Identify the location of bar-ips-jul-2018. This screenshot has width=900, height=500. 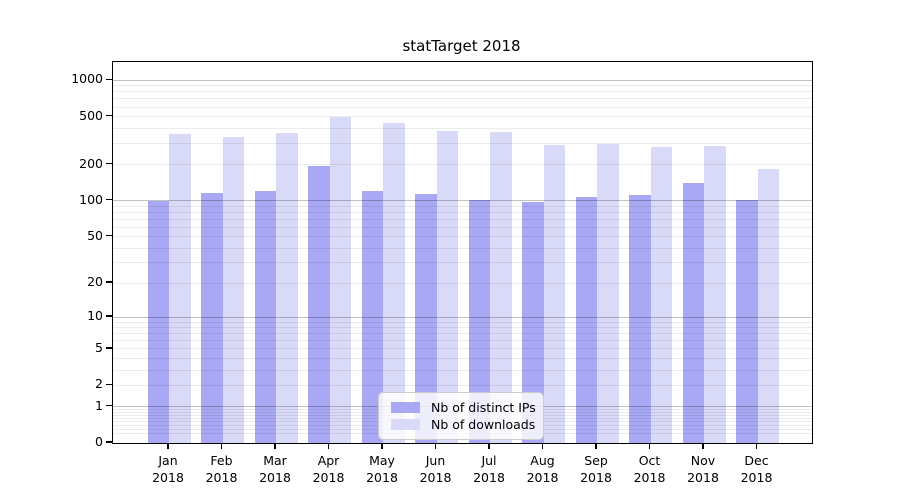
(479, 321).